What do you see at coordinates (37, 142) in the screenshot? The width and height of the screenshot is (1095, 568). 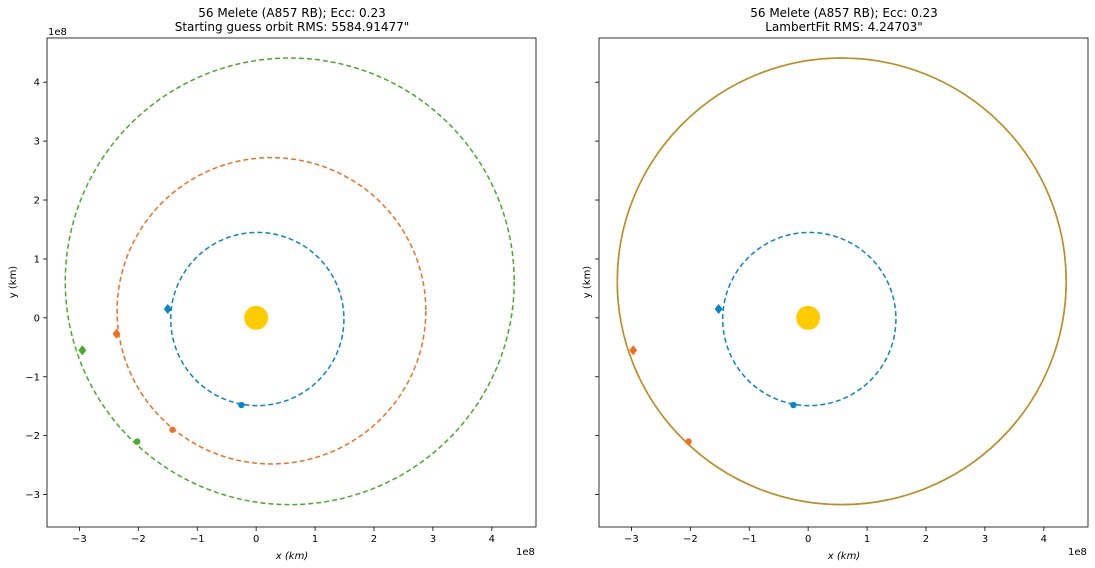 I see `y-tick-label: 3` at bounding box center [37, 142].